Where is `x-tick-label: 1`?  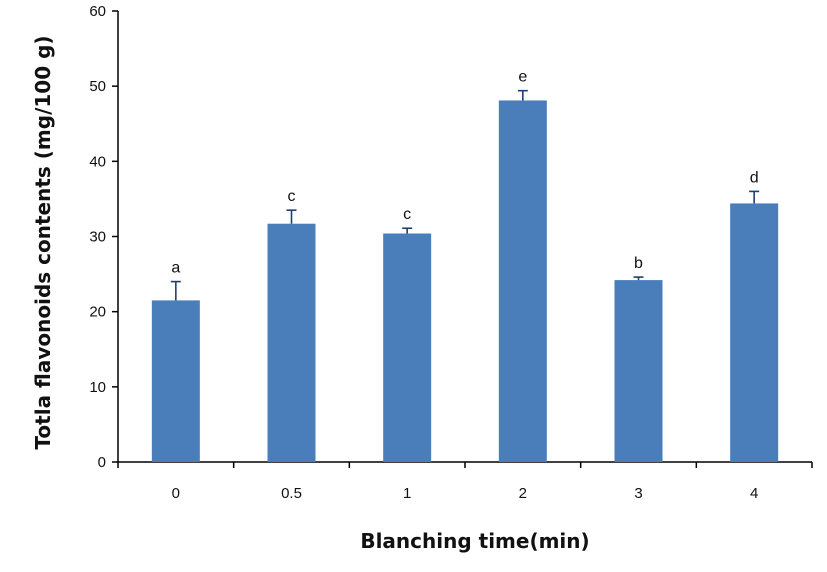
x-tick-label: 1 is located at coordinates (407, 493).